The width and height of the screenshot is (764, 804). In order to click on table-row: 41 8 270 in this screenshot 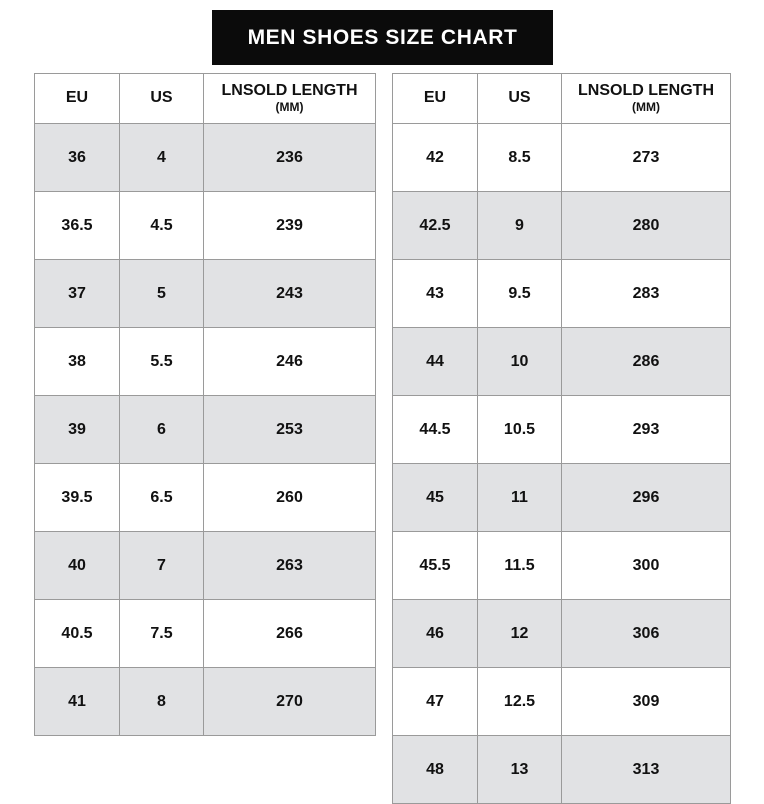, I will do `click(205, 701)`.